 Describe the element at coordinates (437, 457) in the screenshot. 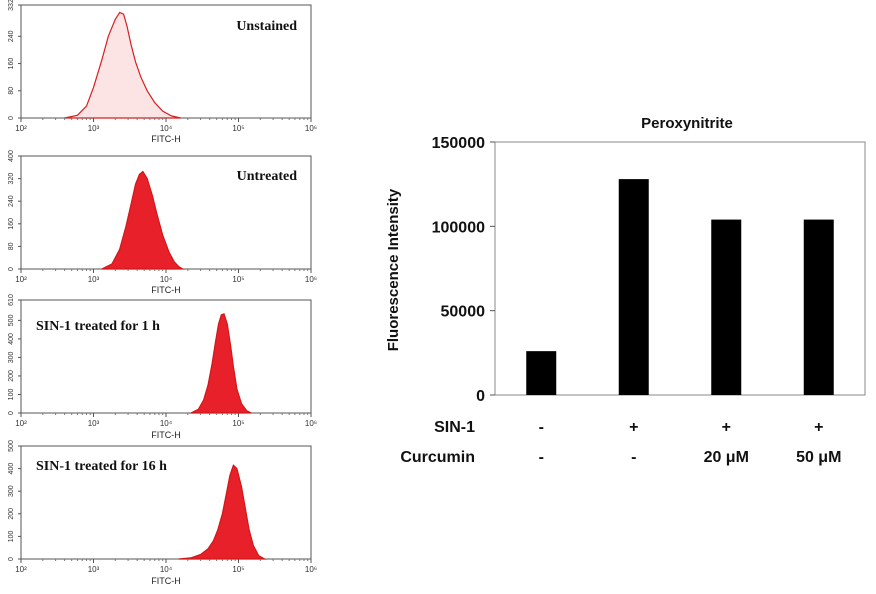

I see `condition-row-label: Curcumin` at that location.